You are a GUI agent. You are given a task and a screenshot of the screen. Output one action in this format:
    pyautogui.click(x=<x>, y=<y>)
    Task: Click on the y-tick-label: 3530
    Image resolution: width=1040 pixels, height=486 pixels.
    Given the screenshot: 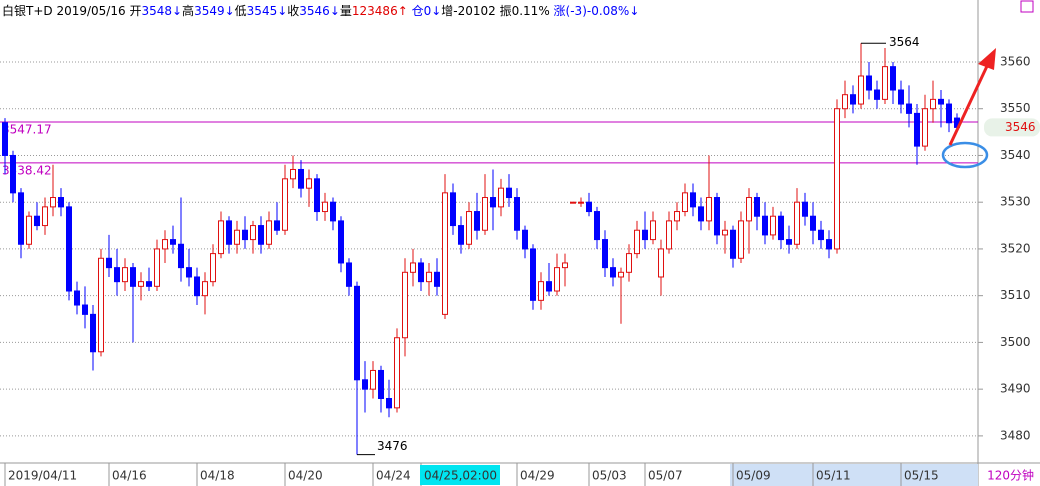 What is the action you would take?
    pyautogui.click(x=1015, y=202)
    